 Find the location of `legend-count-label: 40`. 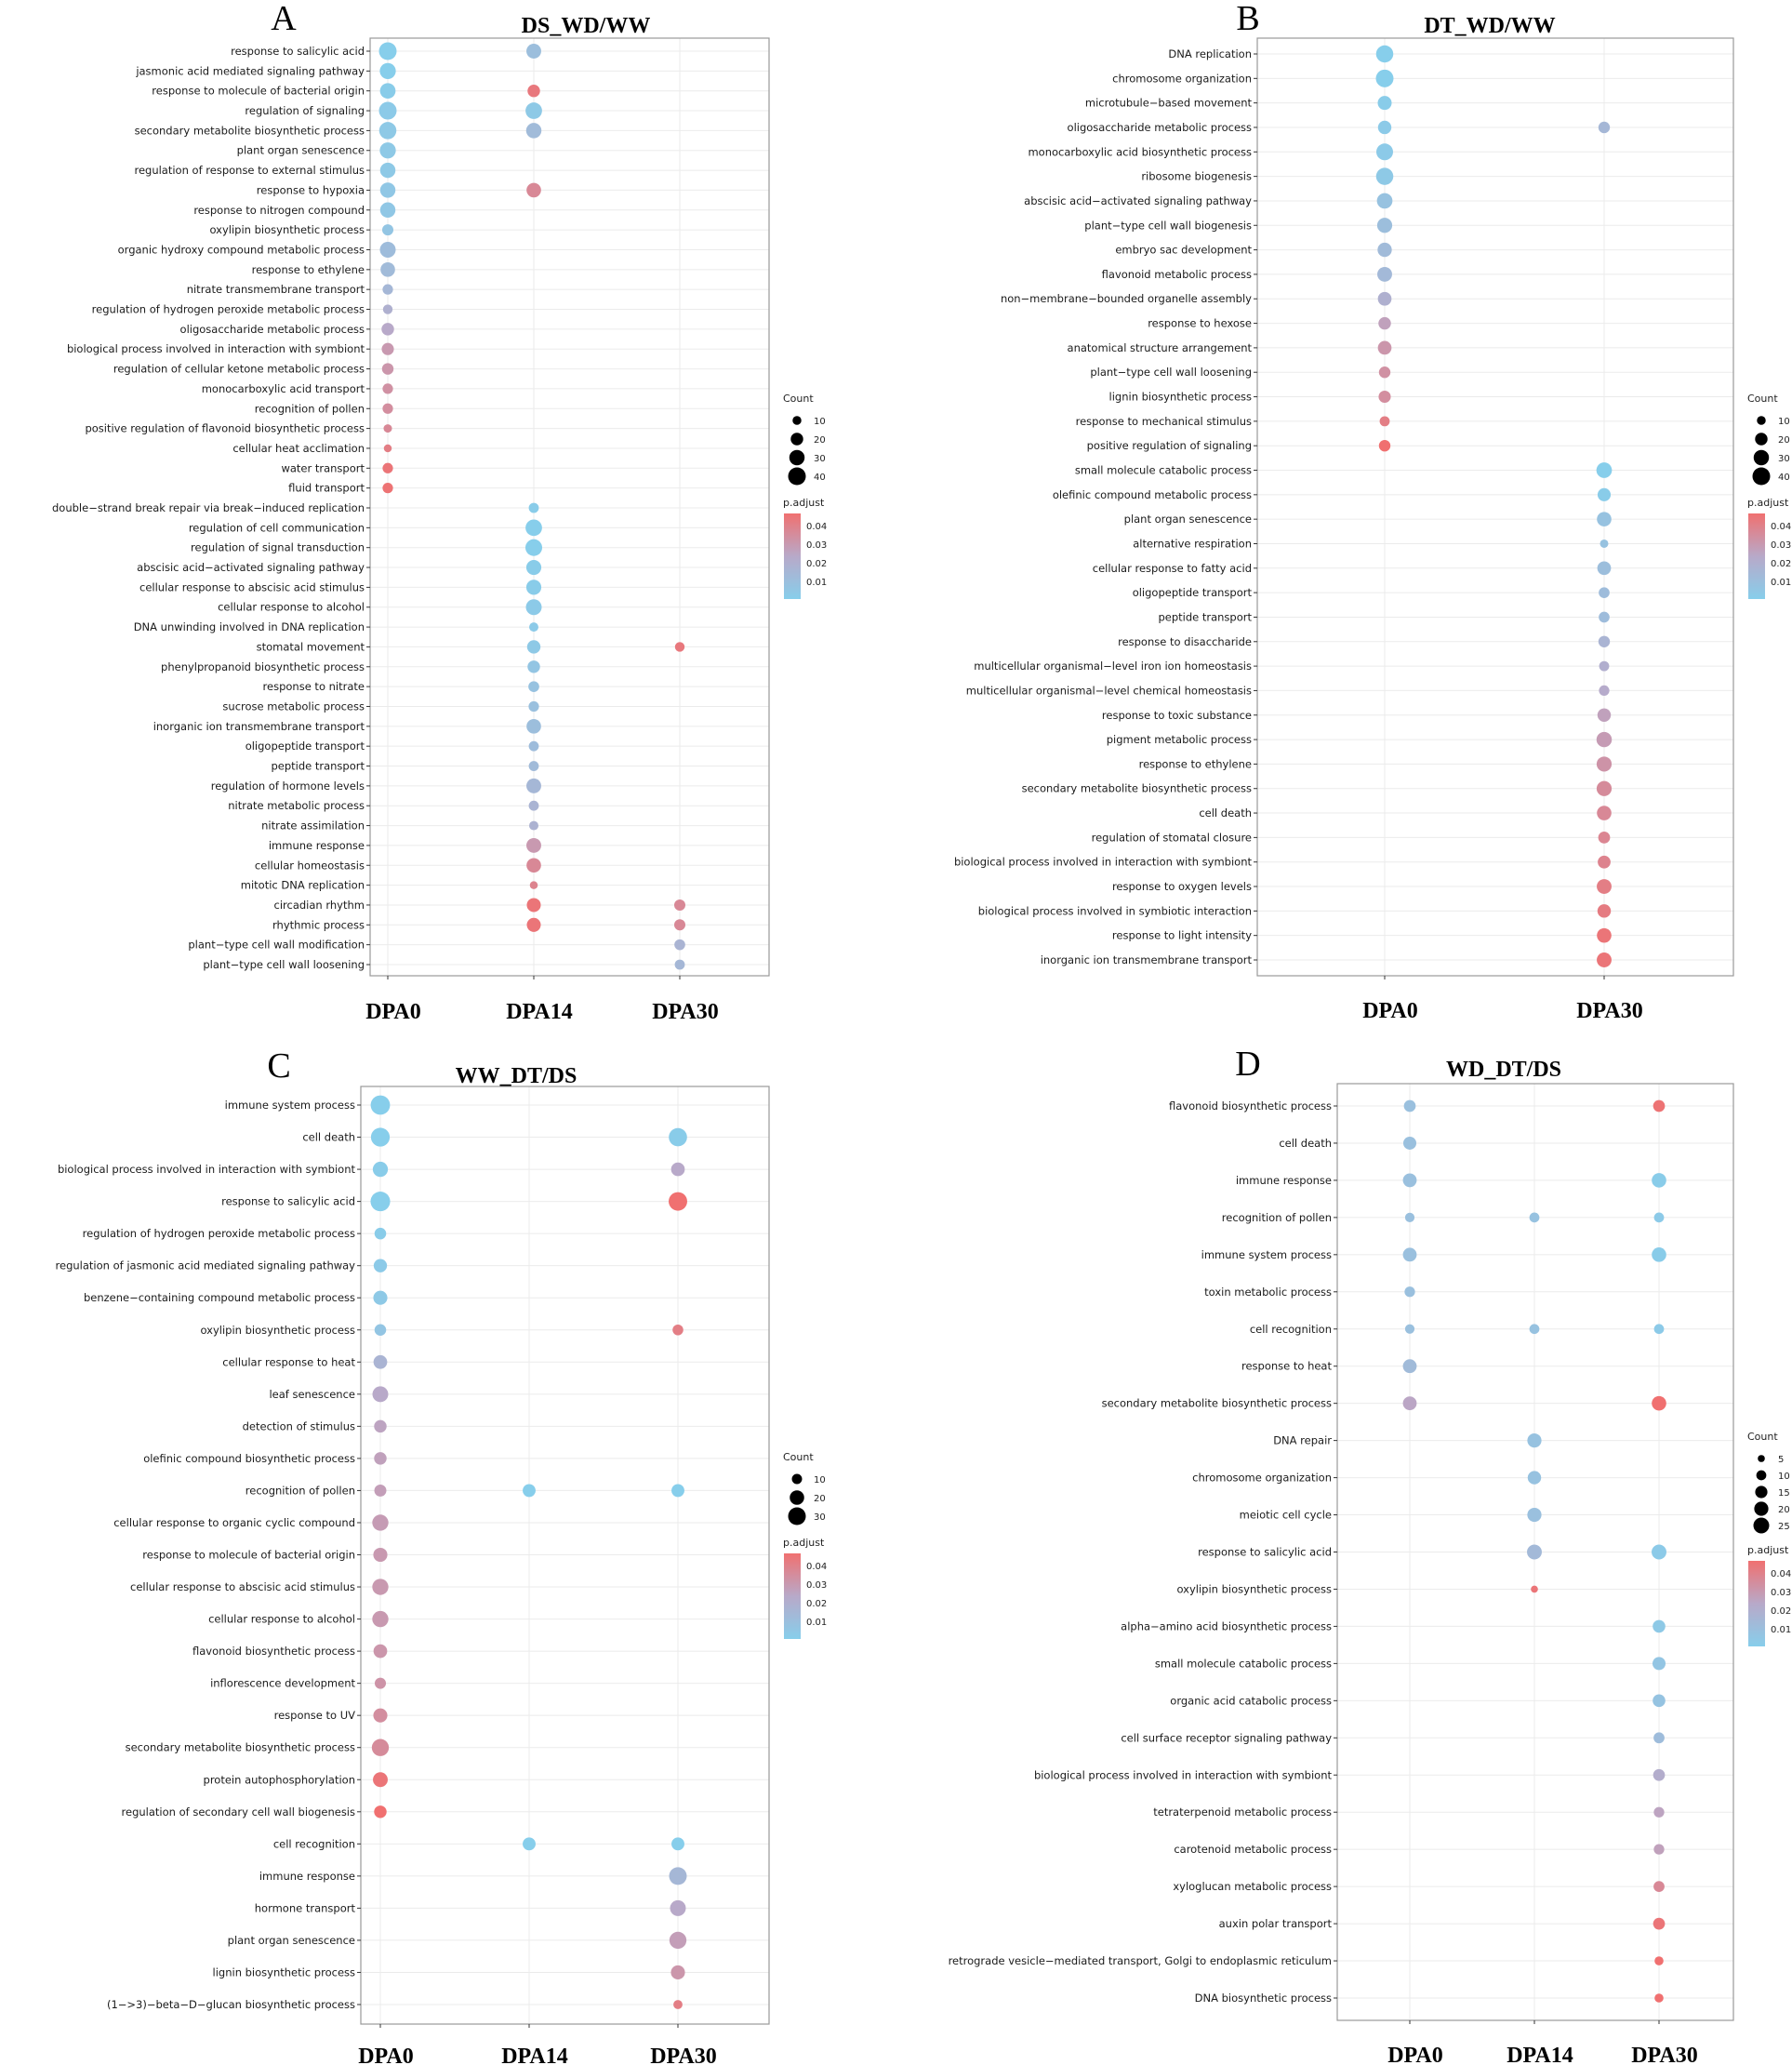

legend-count-label: 40 is located at coordinates (820, 478).